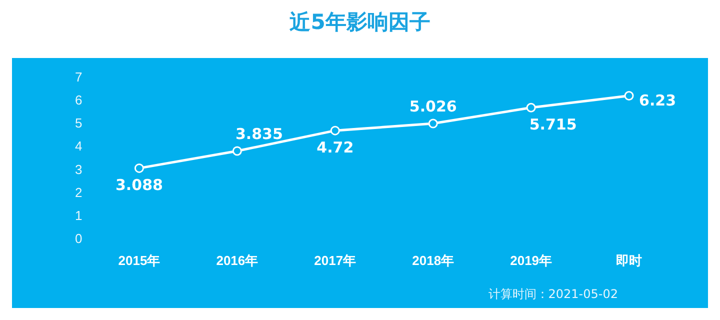 The image size is (720, 320). What do you see at coordinates (553, 294) in the screenshot?
I see `text: 计算时间：2021-05-02` at bounding box center [553, 294].